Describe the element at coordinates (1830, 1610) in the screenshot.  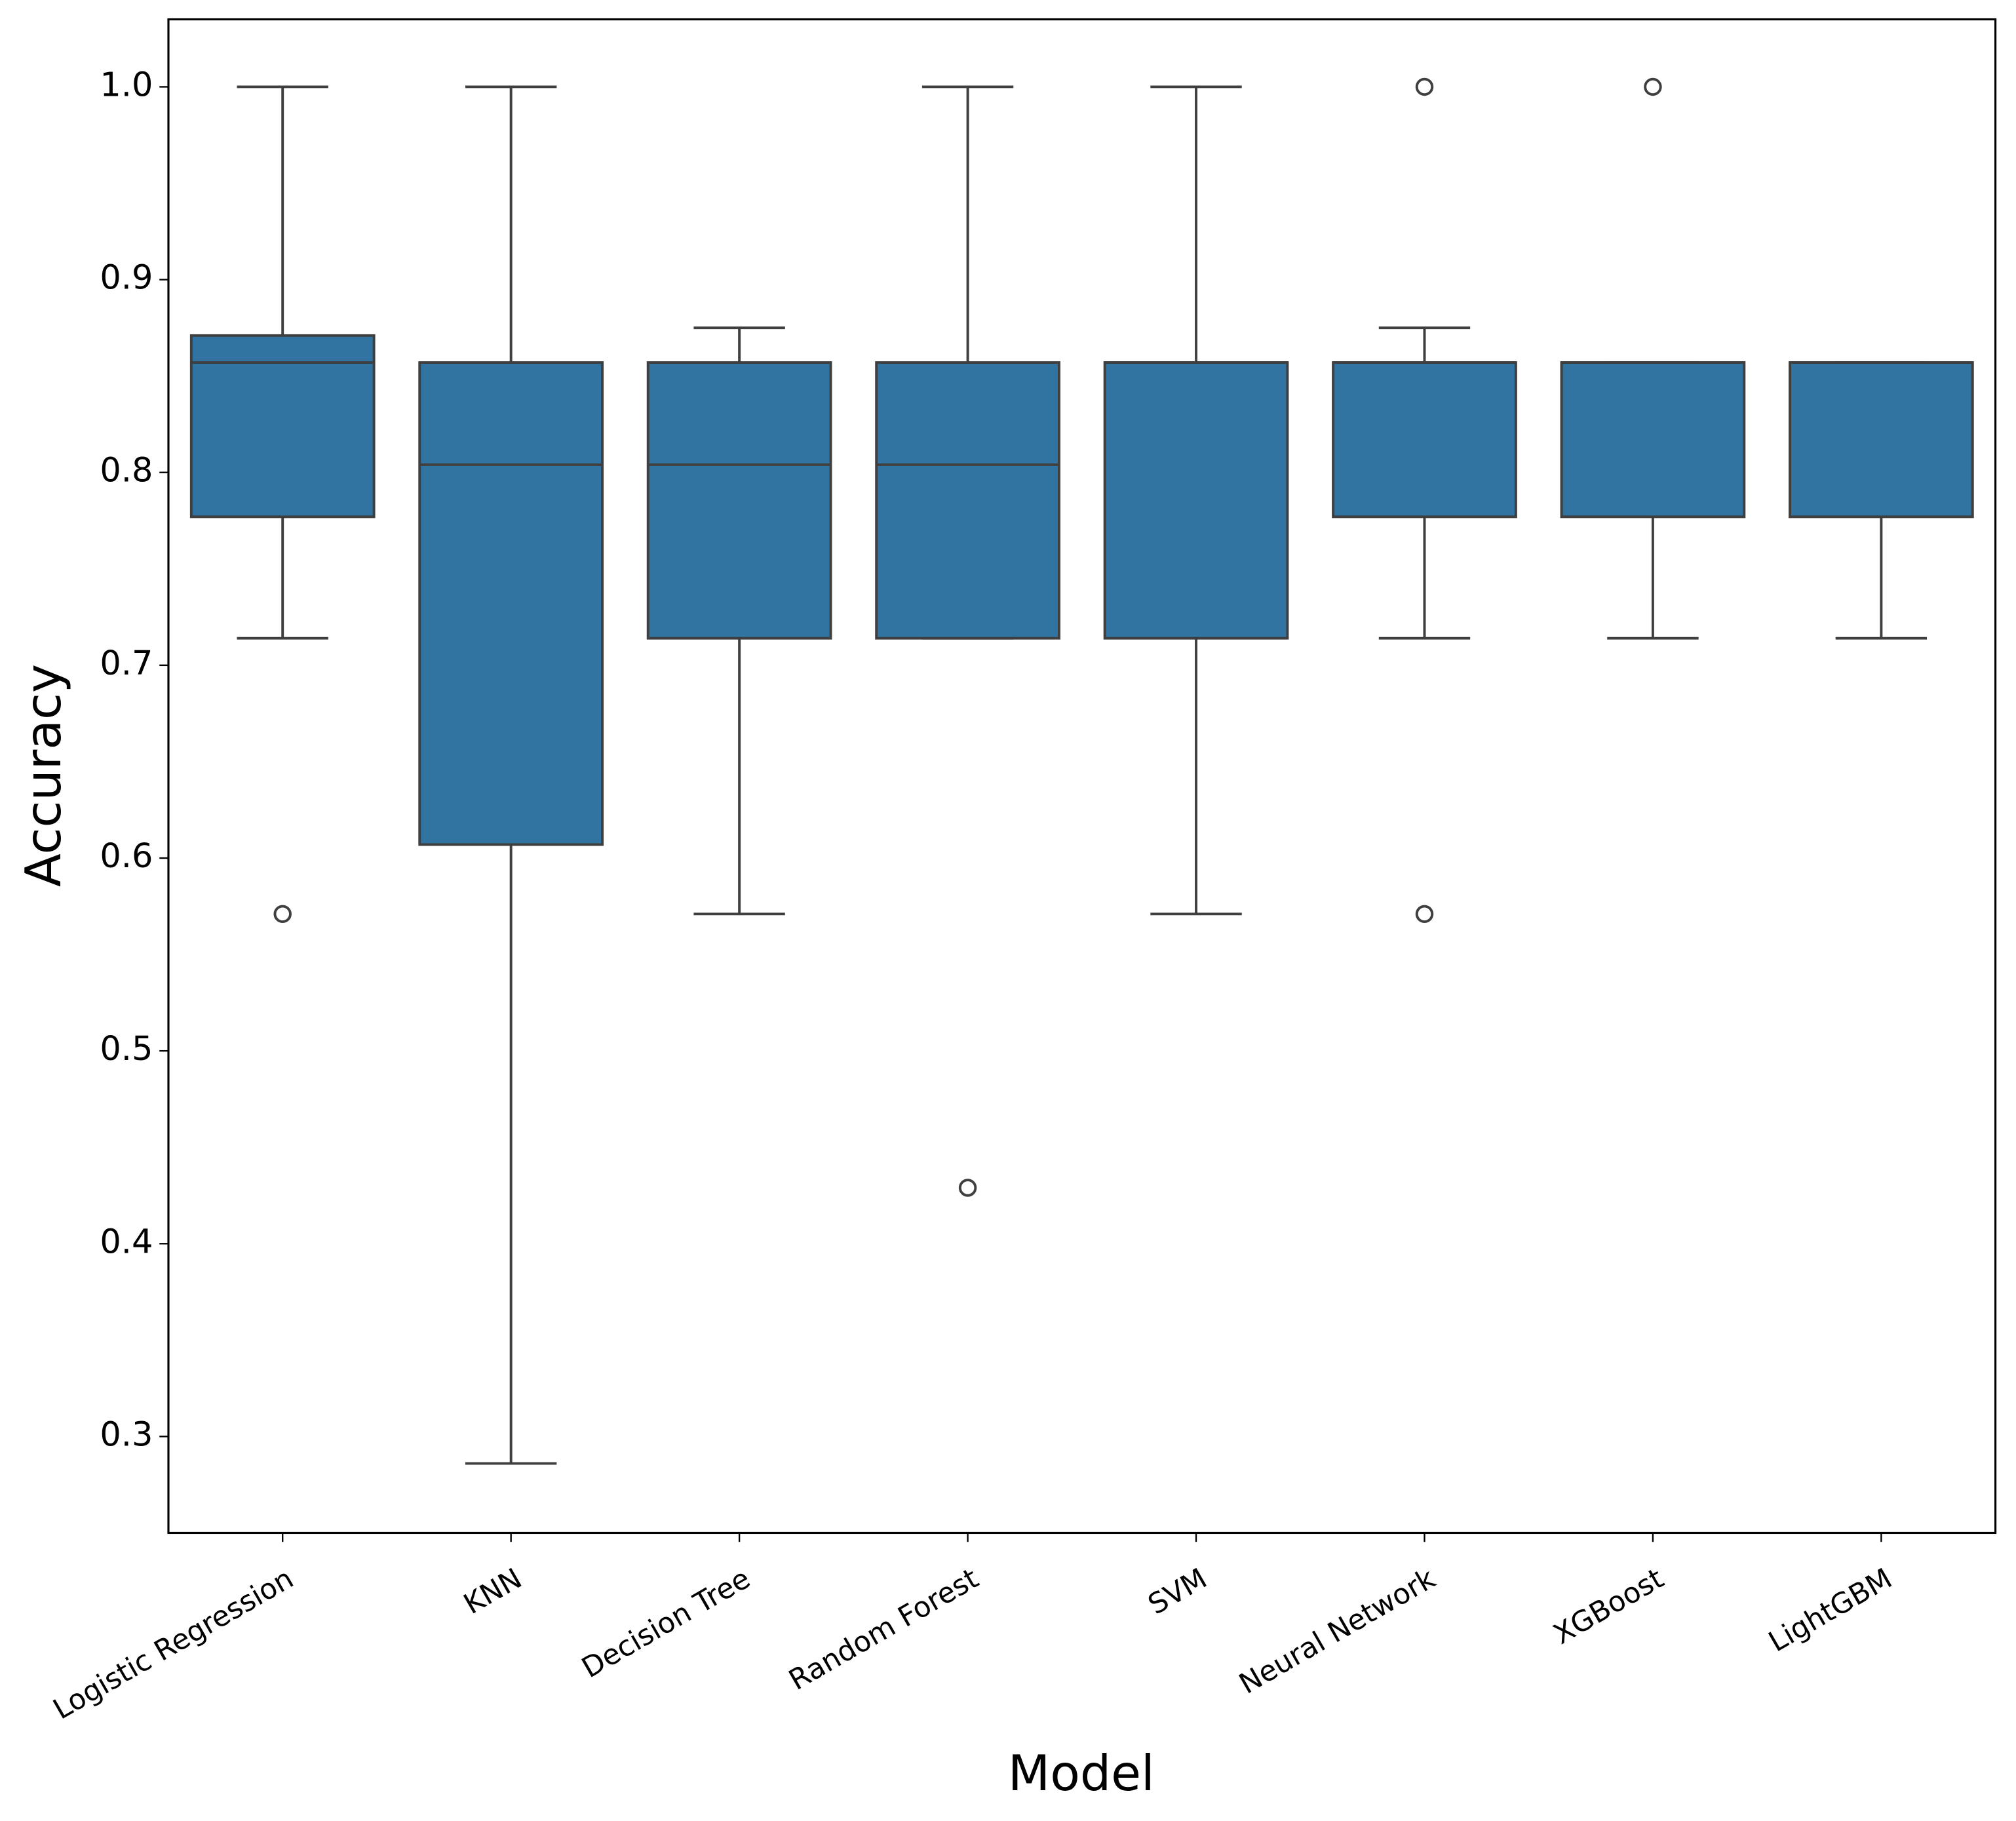
I see `x-tick-label: LightGBM` at that location.